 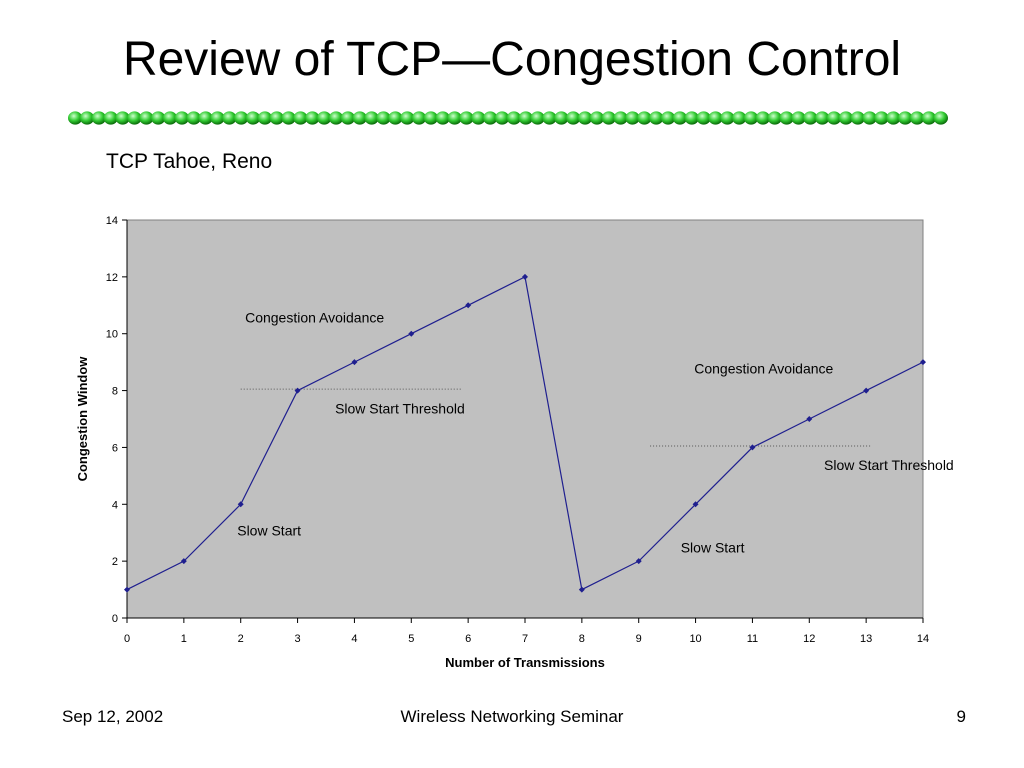 What do you see at coordinates (314, 317) in the screenshot?
I see `chart-annotation: Congestion Avoidance` at bounding box center [314, 317].